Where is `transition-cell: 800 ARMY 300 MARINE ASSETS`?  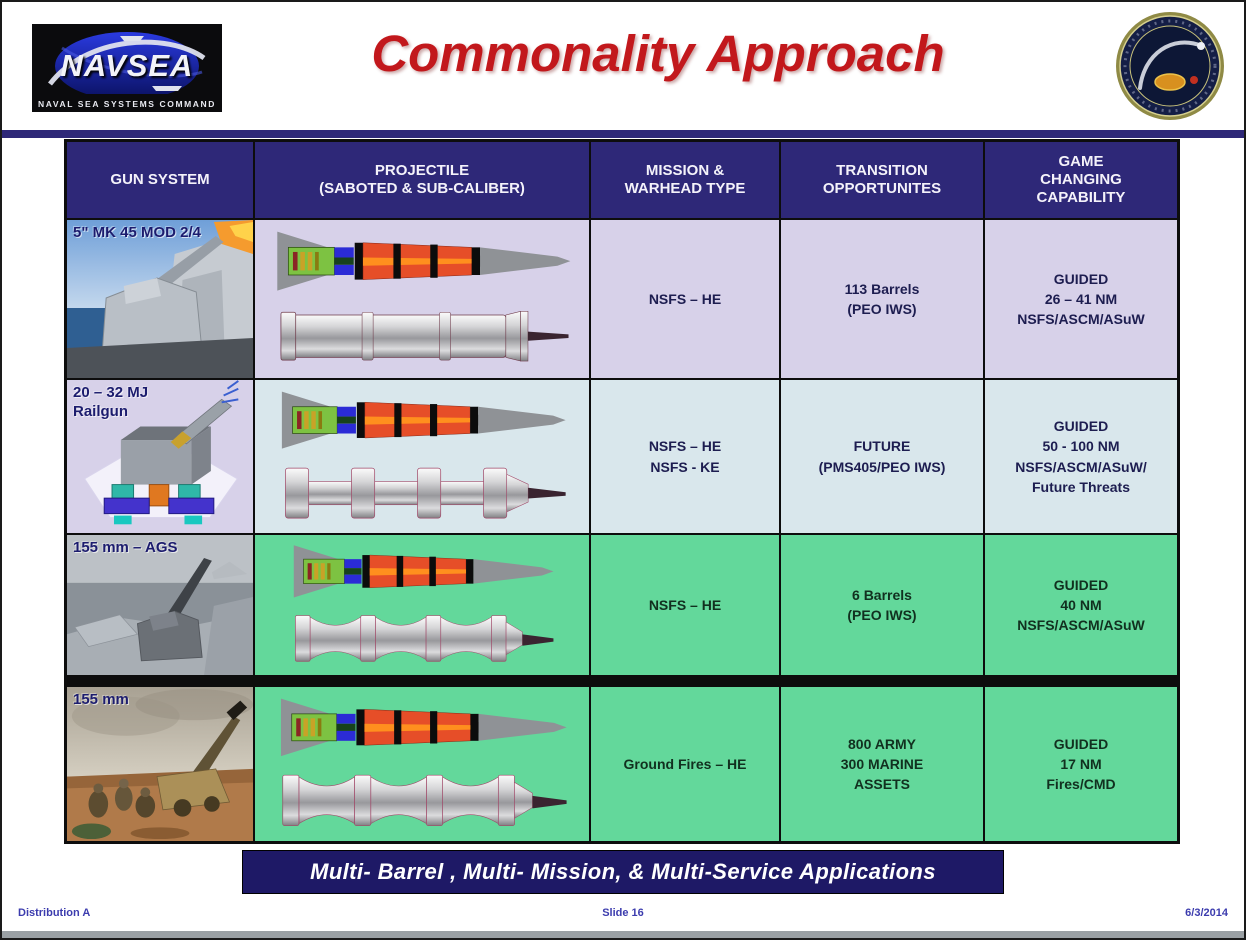
transition-cell: 800 ARMY 300 MARINE ASSETS is located at coordinates (882, 764).